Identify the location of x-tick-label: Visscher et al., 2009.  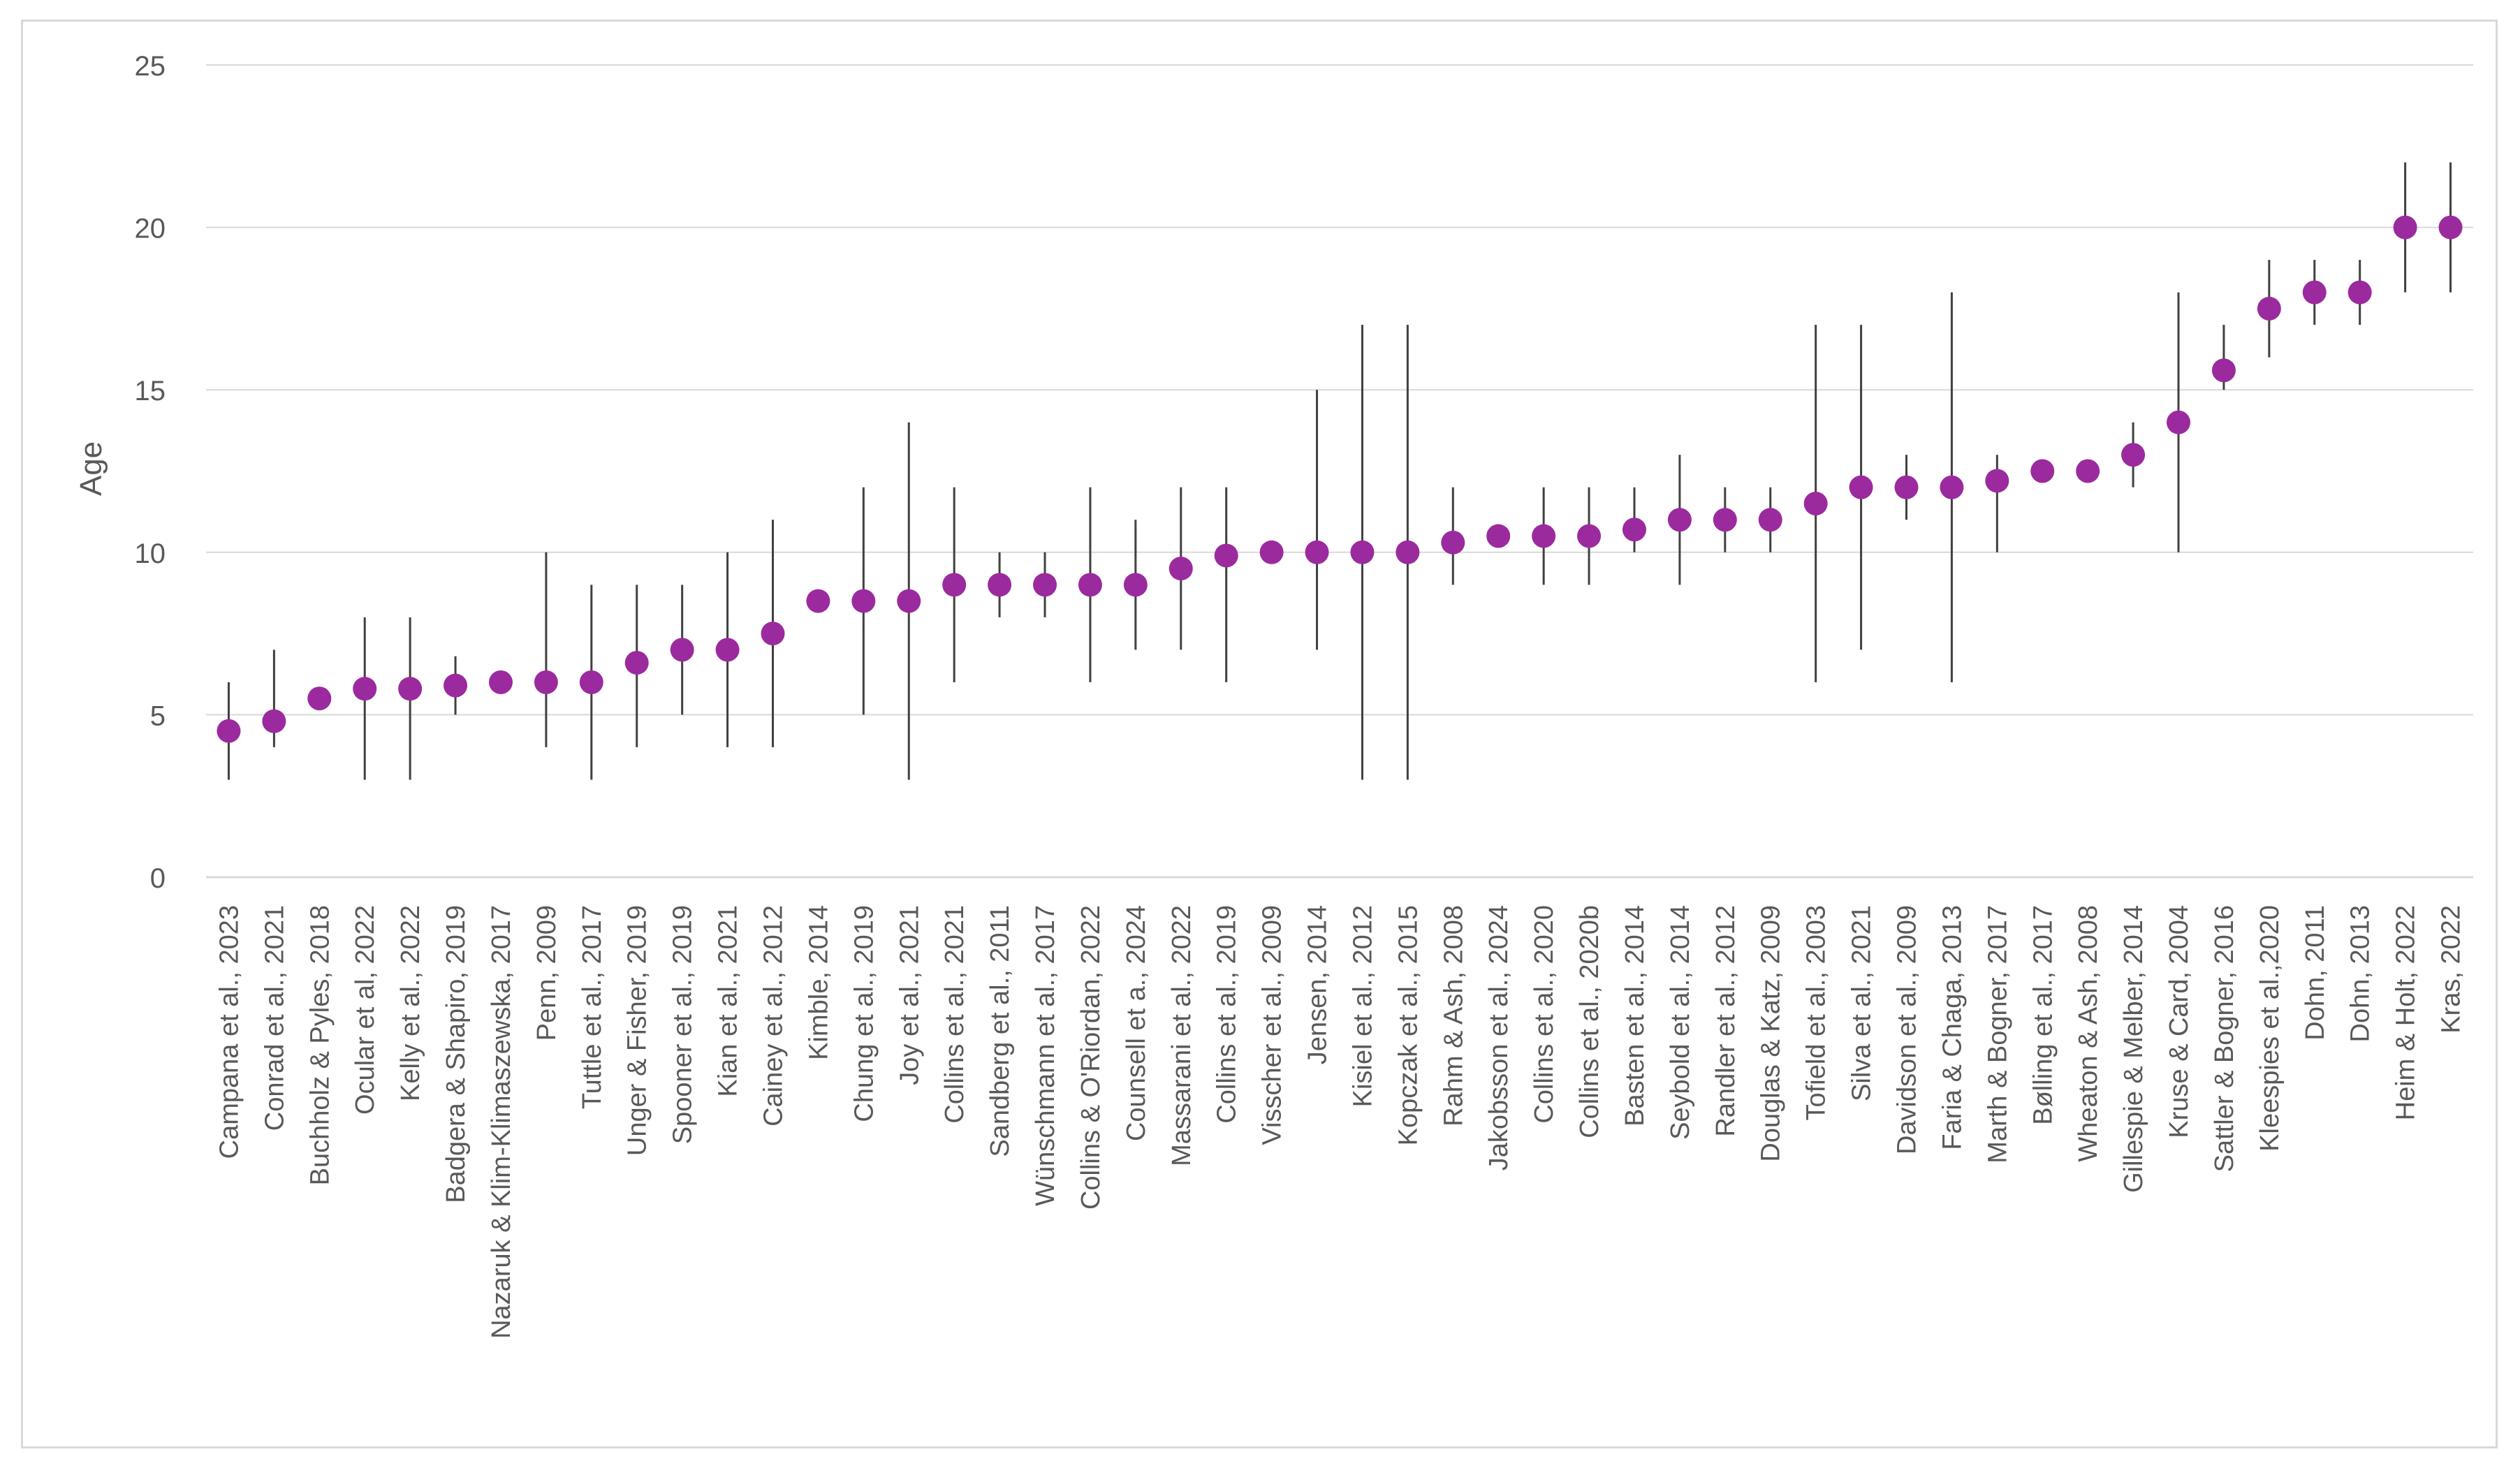
(1273, 1025).